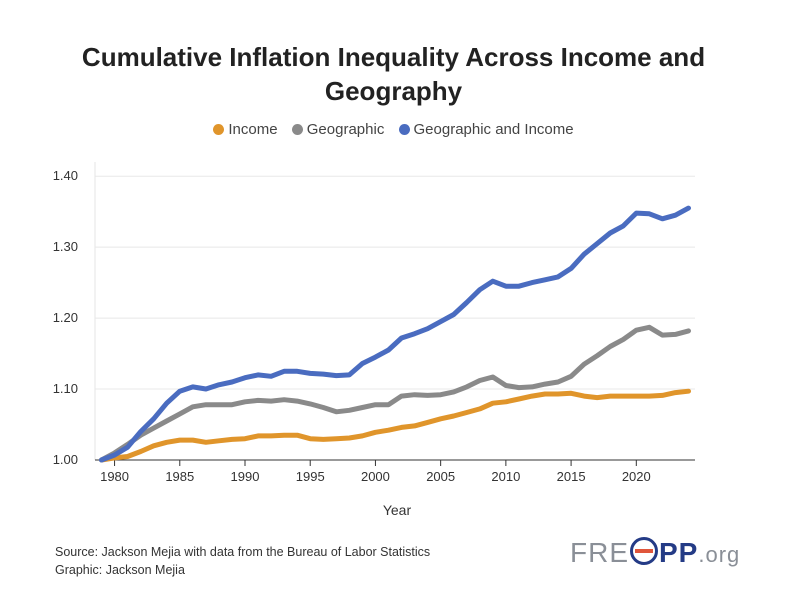 The width and height of the screenshot is (787, 600). Describe the element at coordinates (120, 570) in the screenshot. I see `graphic-credit-line: Graphic: Jackson Mejia` at that location.